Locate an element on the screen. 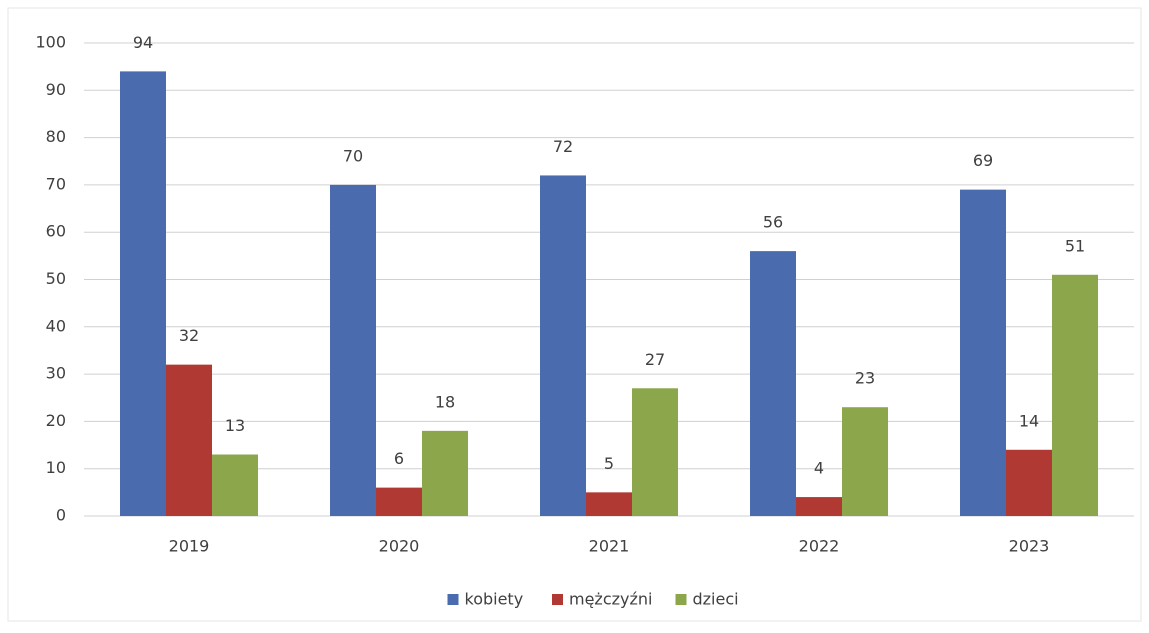  data-label: 4 is located at coordinates (819, 468).